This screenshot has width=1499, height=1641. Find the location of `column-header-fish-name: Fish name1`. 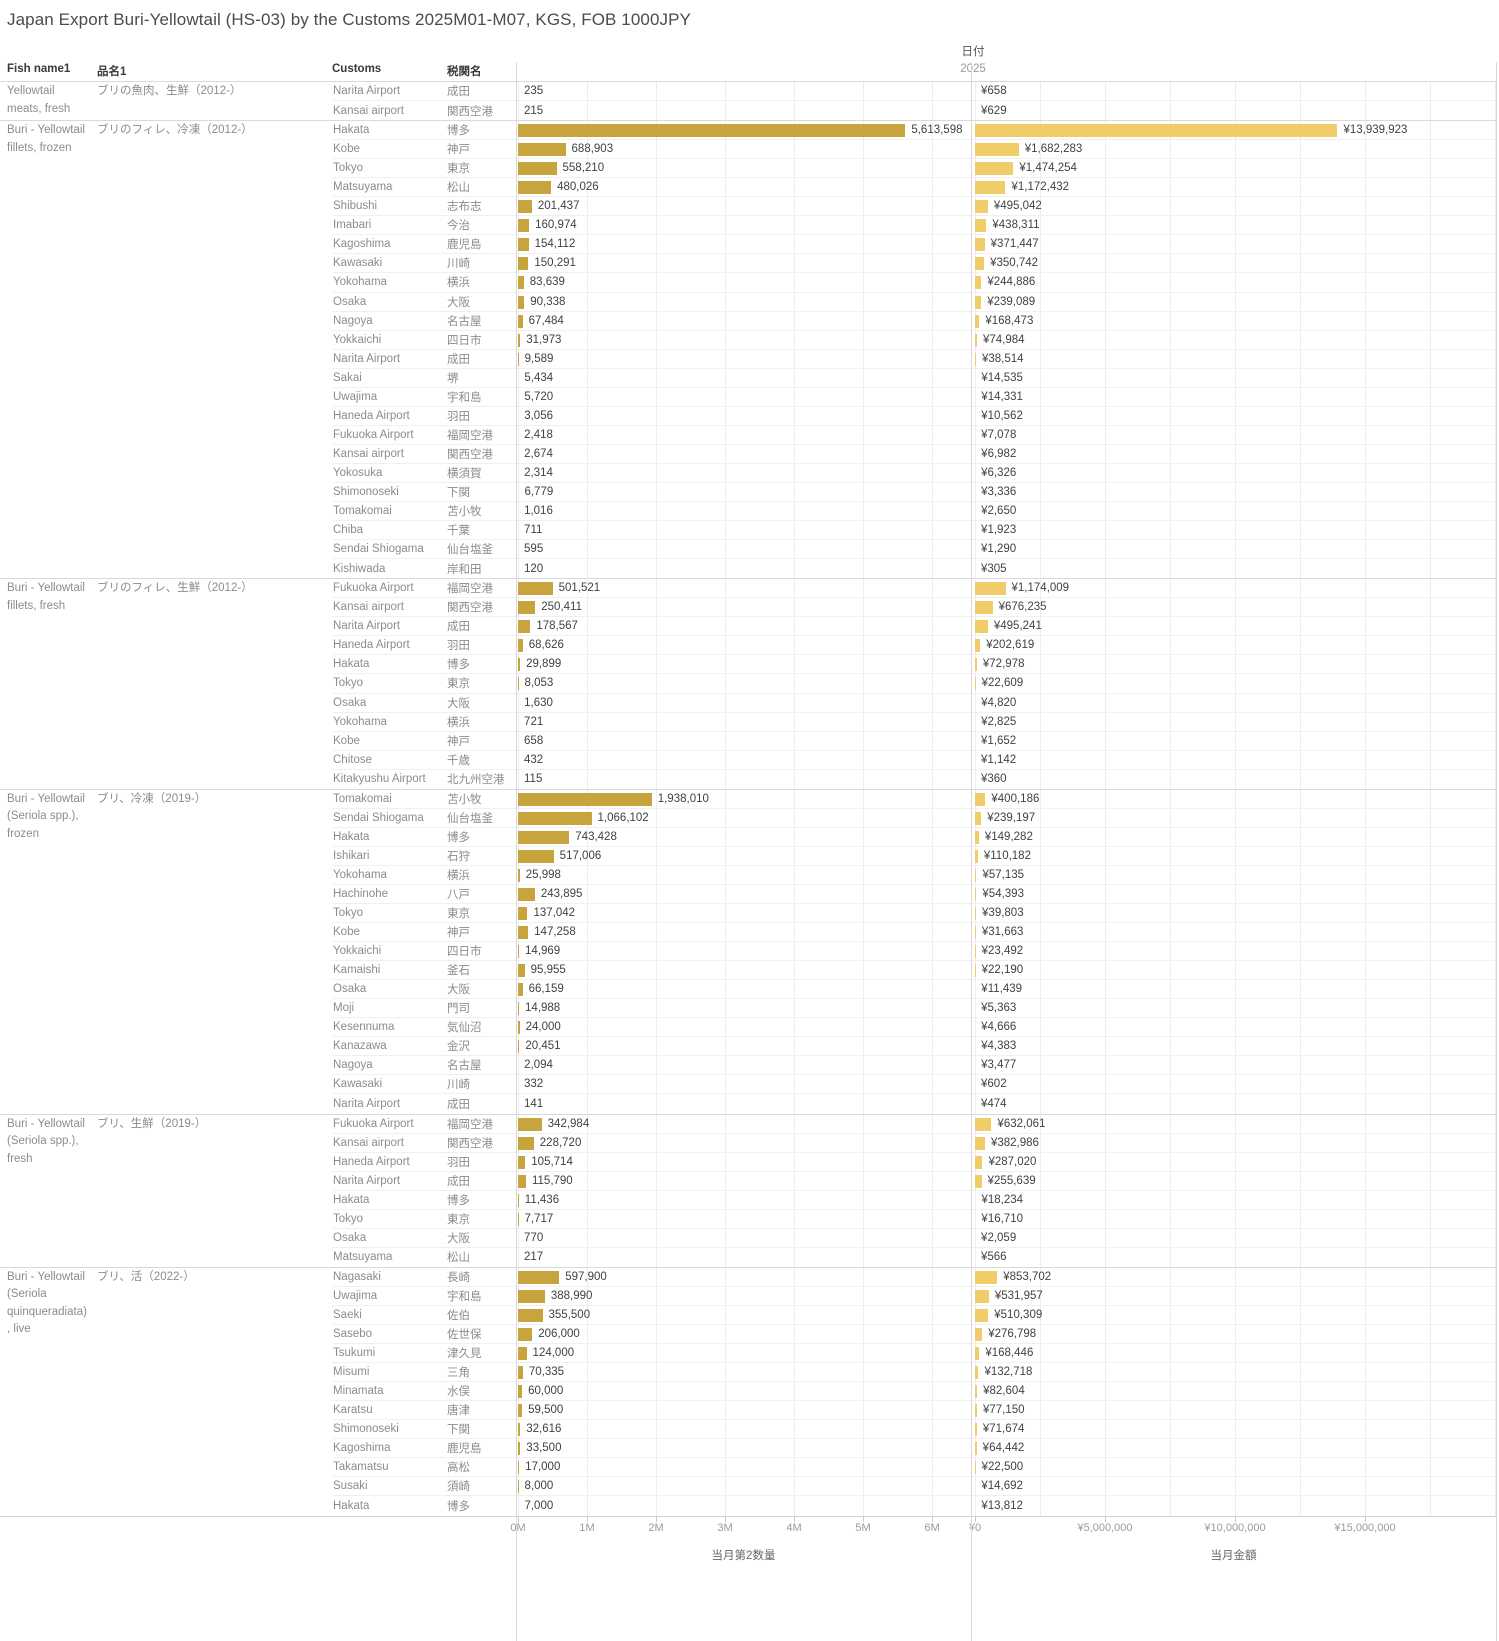

column-header-fish-name: Fish name1 is located at coordinates (39, 69).